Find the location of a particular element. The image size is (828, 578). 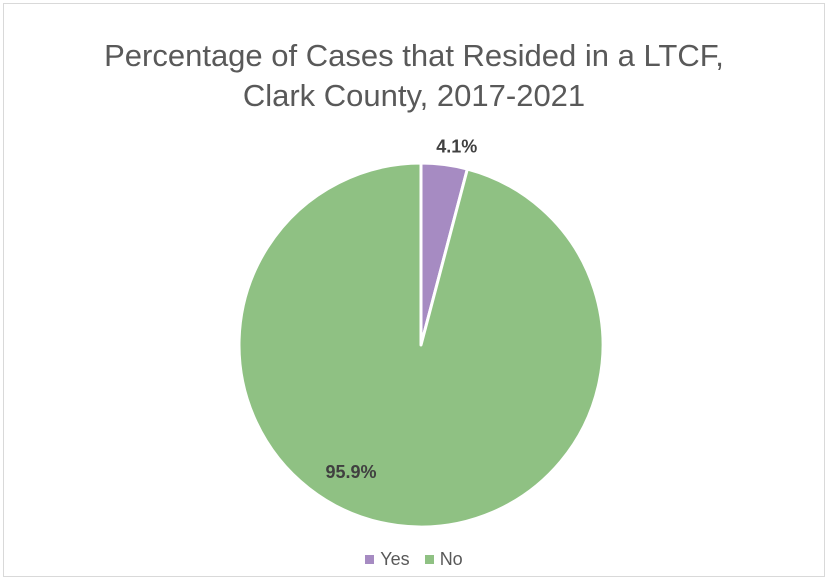

legend-item-yes: Yes is located at coordinates (387, 559).